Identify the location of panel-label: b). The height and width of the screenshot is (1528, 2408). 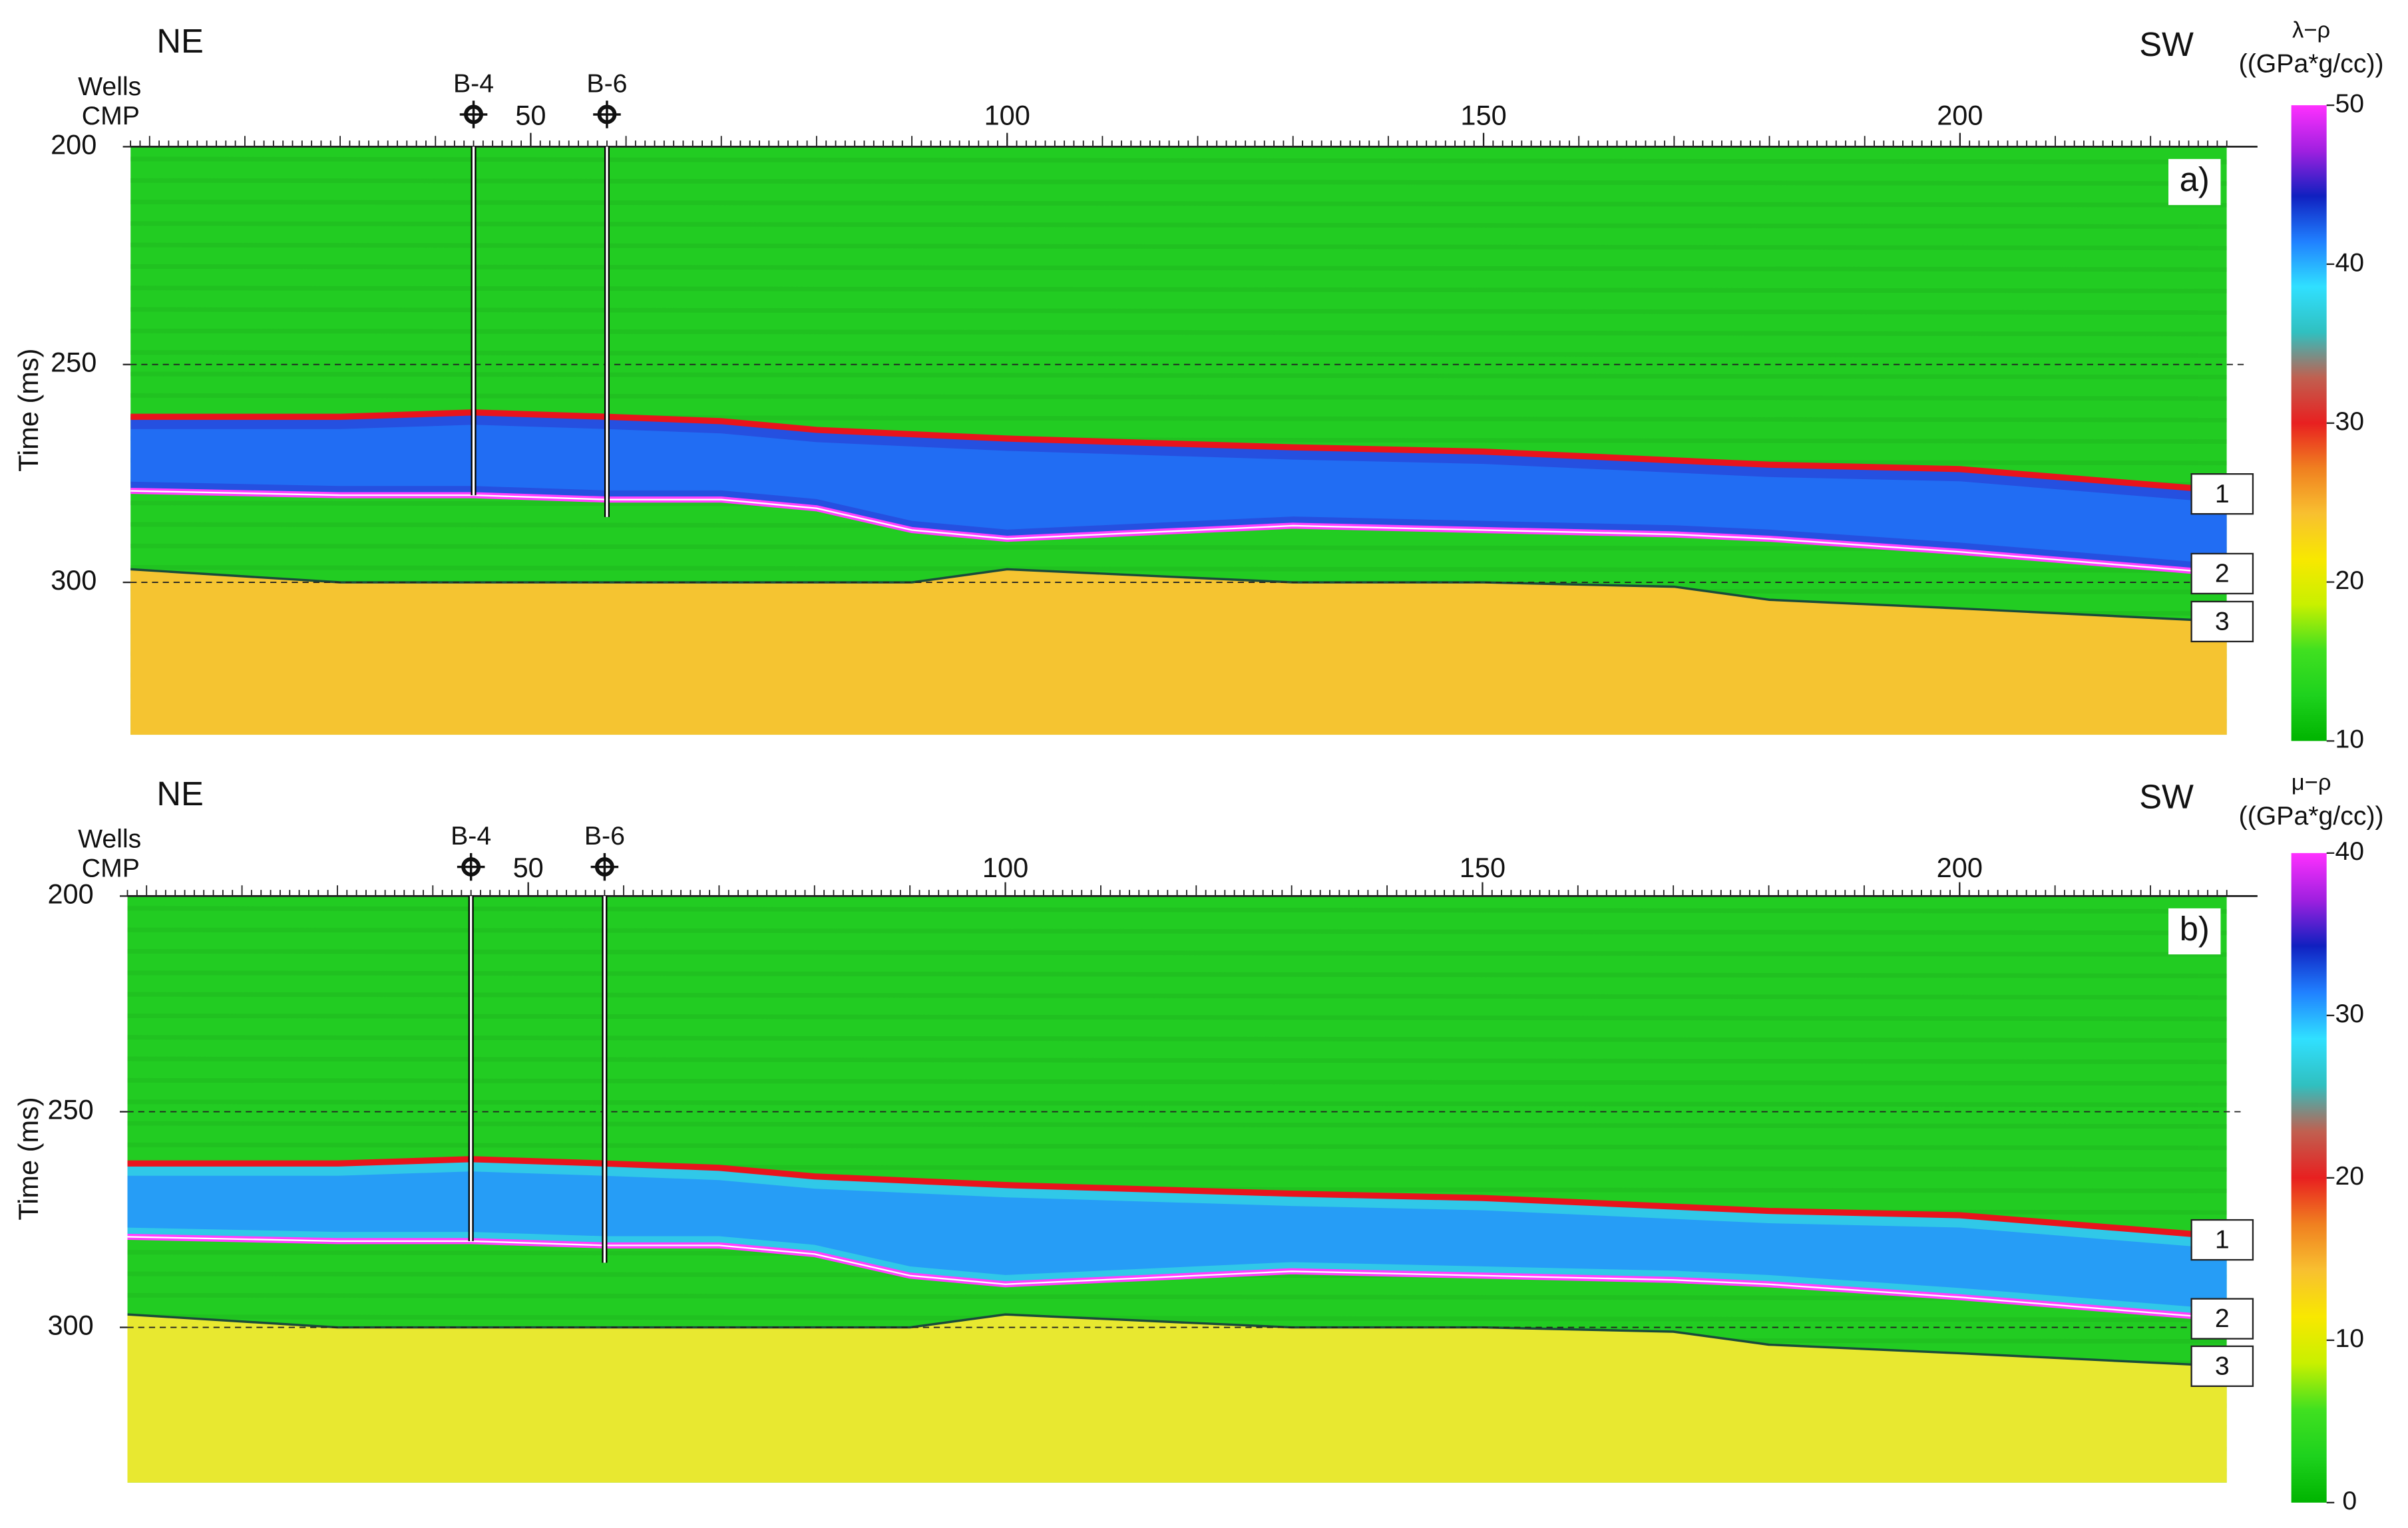
(2195, 929).